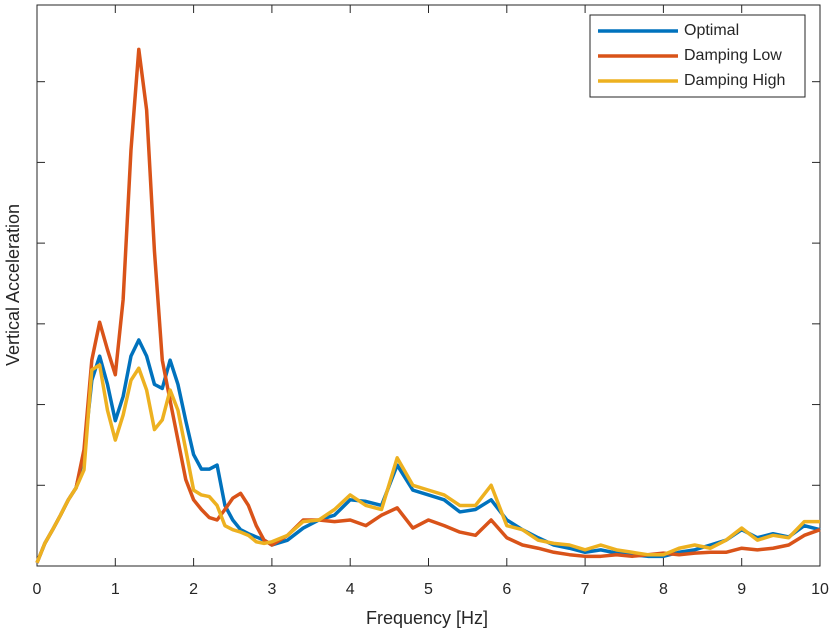  What do you see at coordinates (820, 589) in the screenshot?
I see `x-tick-label: 10` at bounding box center [820, 589].